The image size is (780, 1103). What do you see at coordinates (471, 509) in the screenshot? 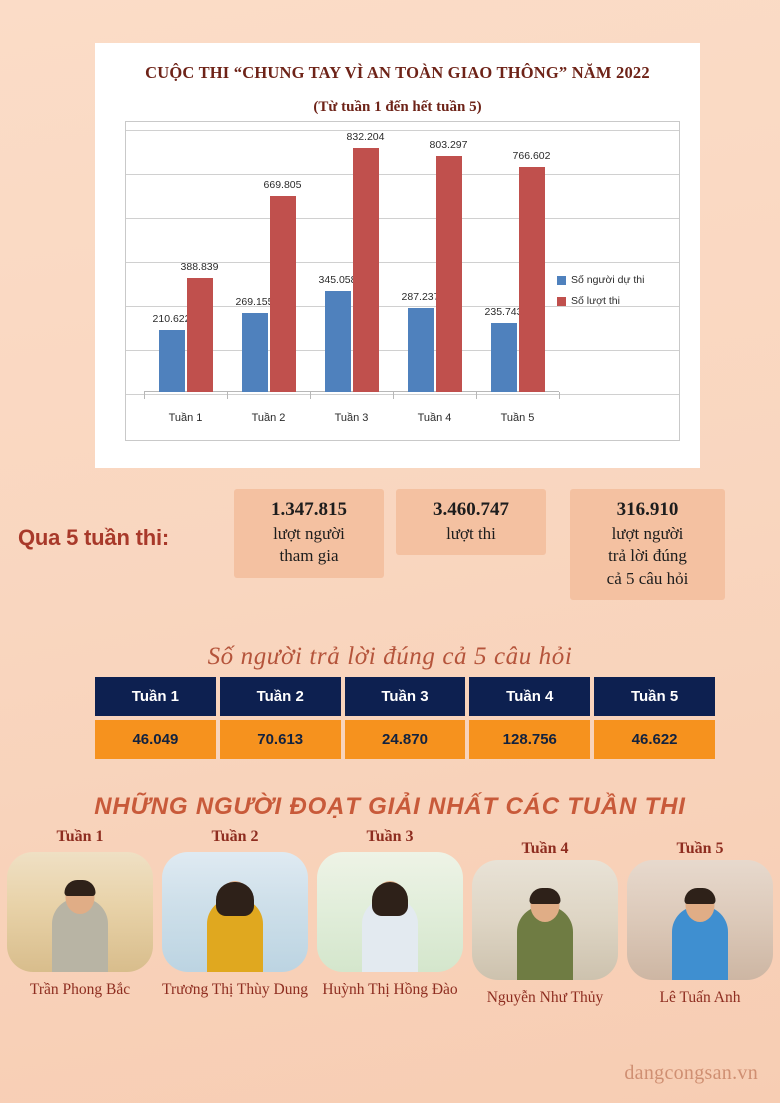
I see `summary-stat-number: 3.460.747` at bounding box center [471, 509].